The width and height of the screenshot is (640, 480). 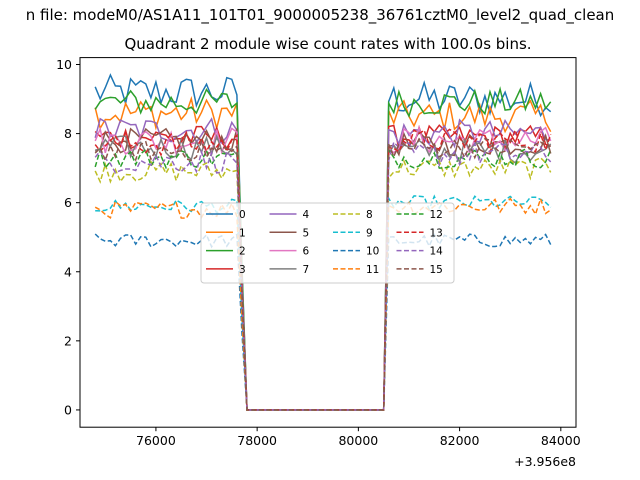 What do you see at coordinates (372, 252) in the screenshot?
I see `legend-label-10: 10` at bounding box center [372, 252].